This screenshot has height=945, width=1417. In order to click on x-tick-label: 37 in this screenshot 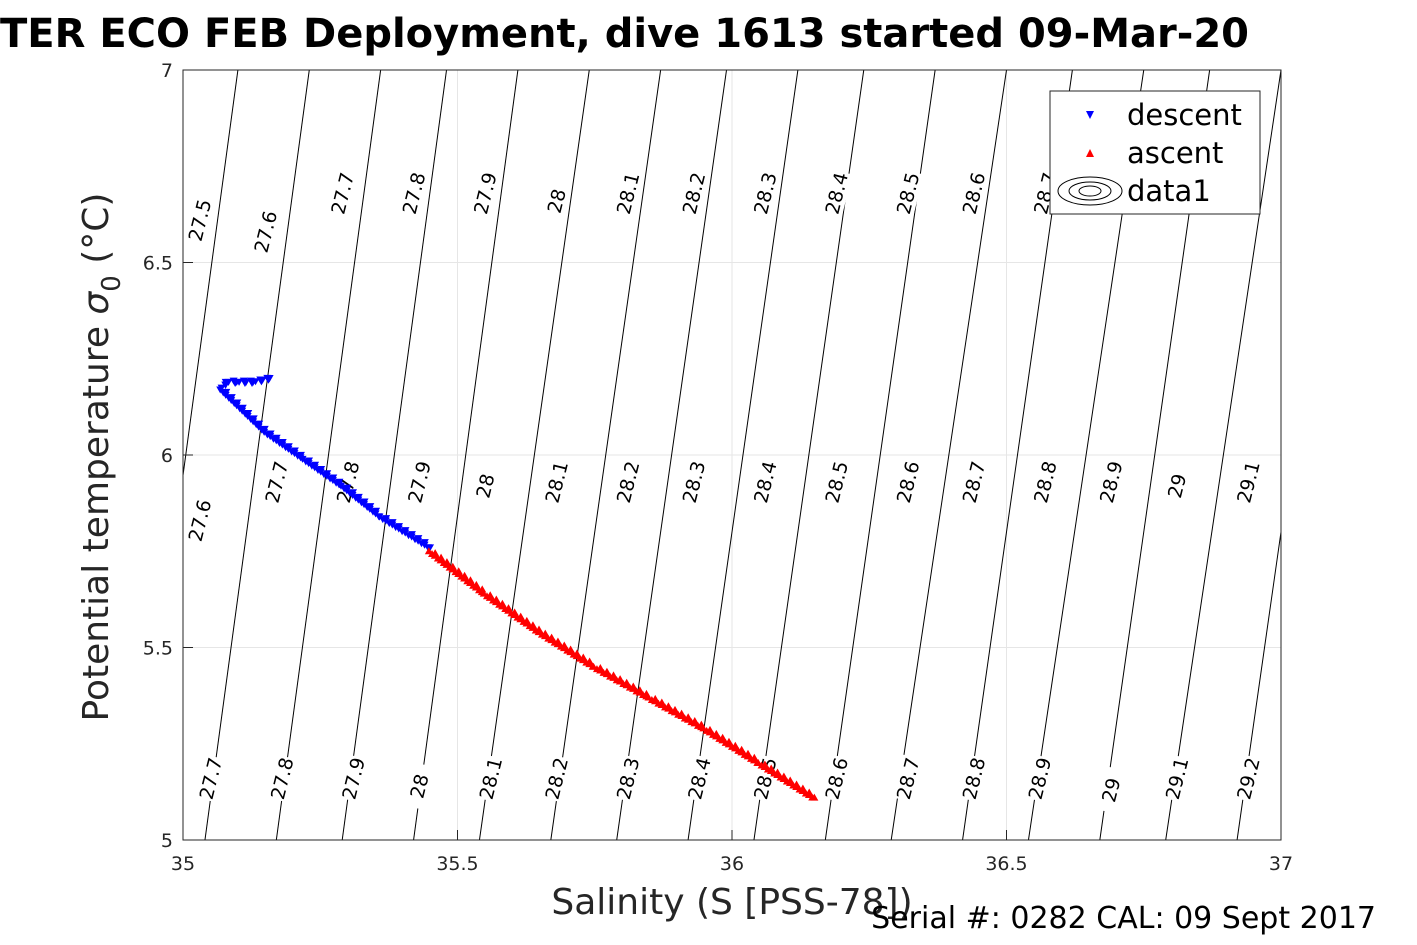, I will do `click(1281, 864)`.